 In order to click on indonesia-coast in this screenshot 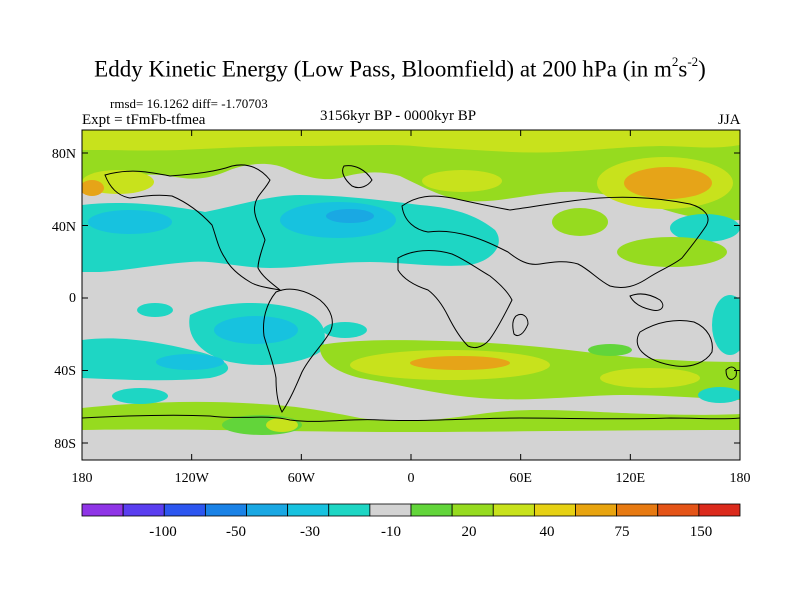, I will do `click(646, 302)`.